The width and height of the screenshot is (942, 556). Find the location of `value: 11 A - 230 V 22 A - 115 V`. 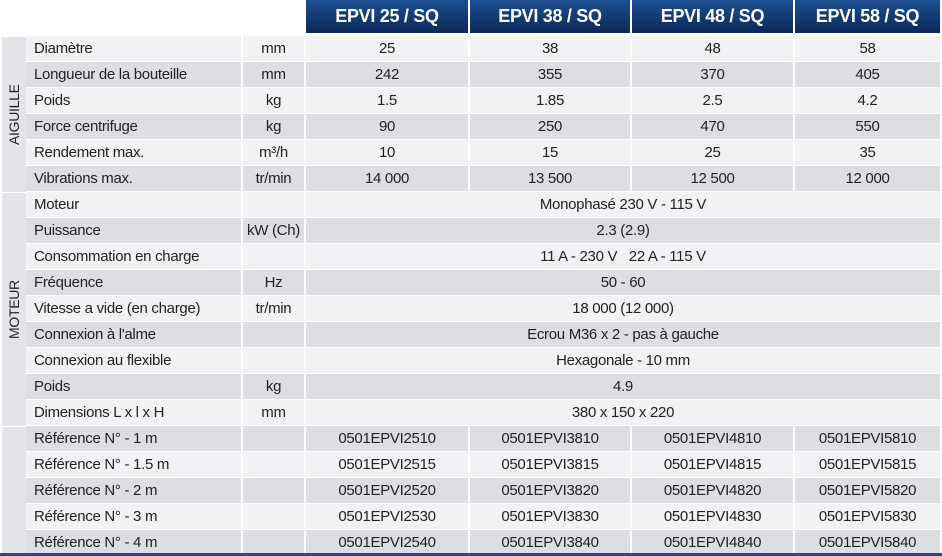

value: 11 A - 230 V 22 A - 115 V is located at coordinates (624, 257).